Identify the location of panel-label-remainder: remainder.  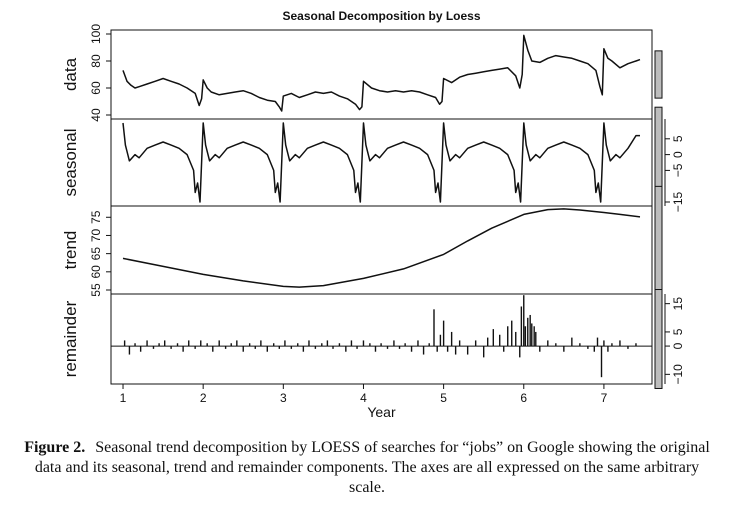
(70, 338).